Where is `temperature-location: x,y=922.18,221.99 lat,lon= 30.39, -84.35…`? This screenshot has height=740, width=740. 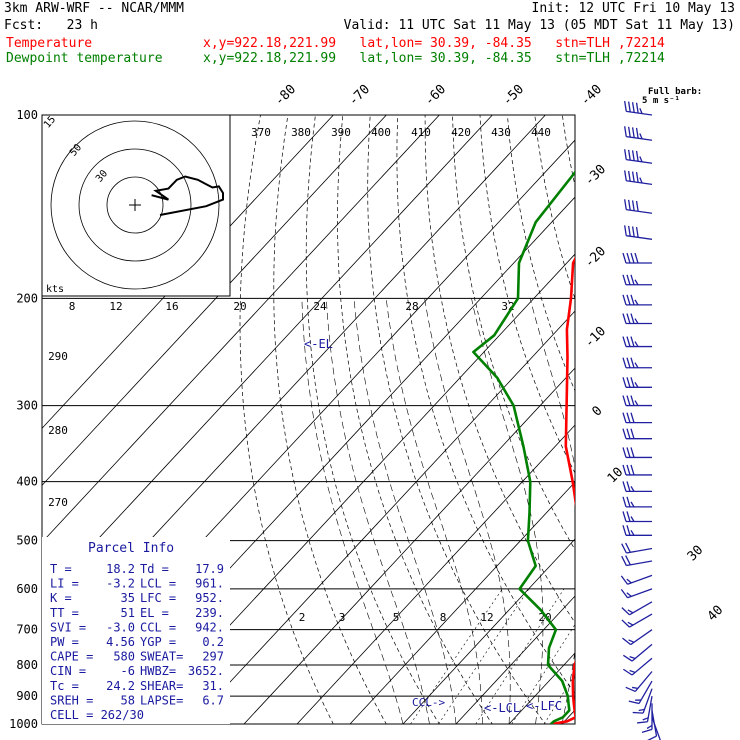
temperature-location: x,y=922.18,221.99 lat,lon= 30.39, -84.35… is located at coordinates (434, 43).